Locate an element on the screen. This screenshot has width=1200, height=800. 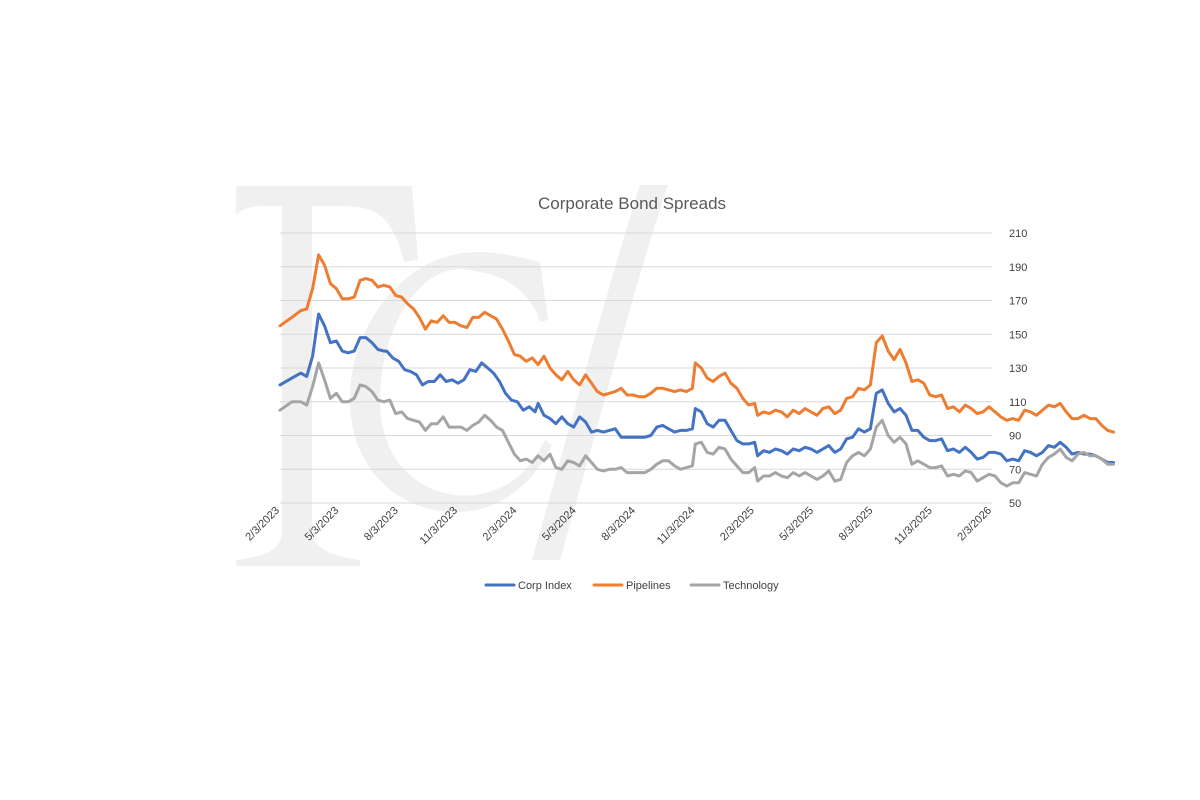
x-tick-label: 5/3/2025 is located at coordinates (796, 524).